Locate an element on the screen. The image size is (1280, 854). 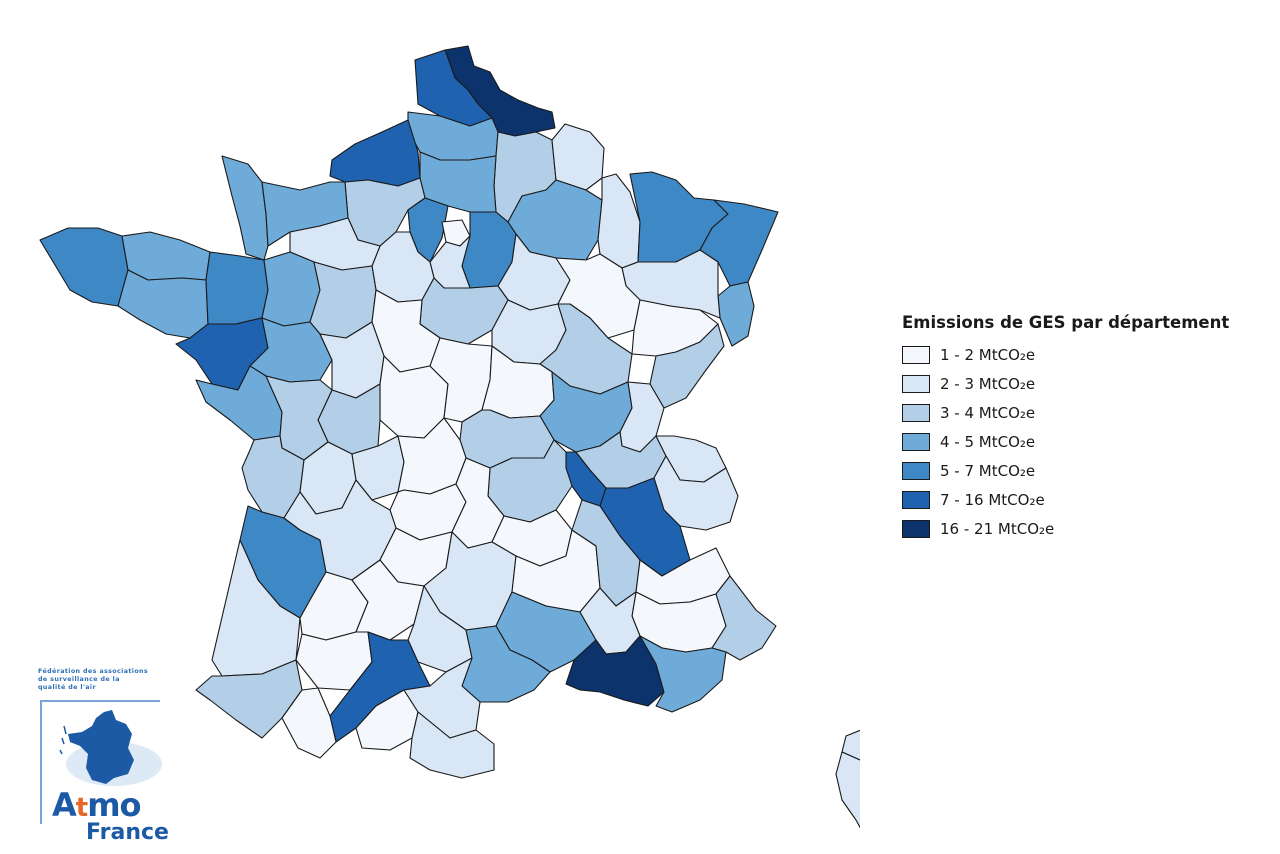
legend-label: 2 - 3 MtCO₂e is located at coordinates (988, 383).